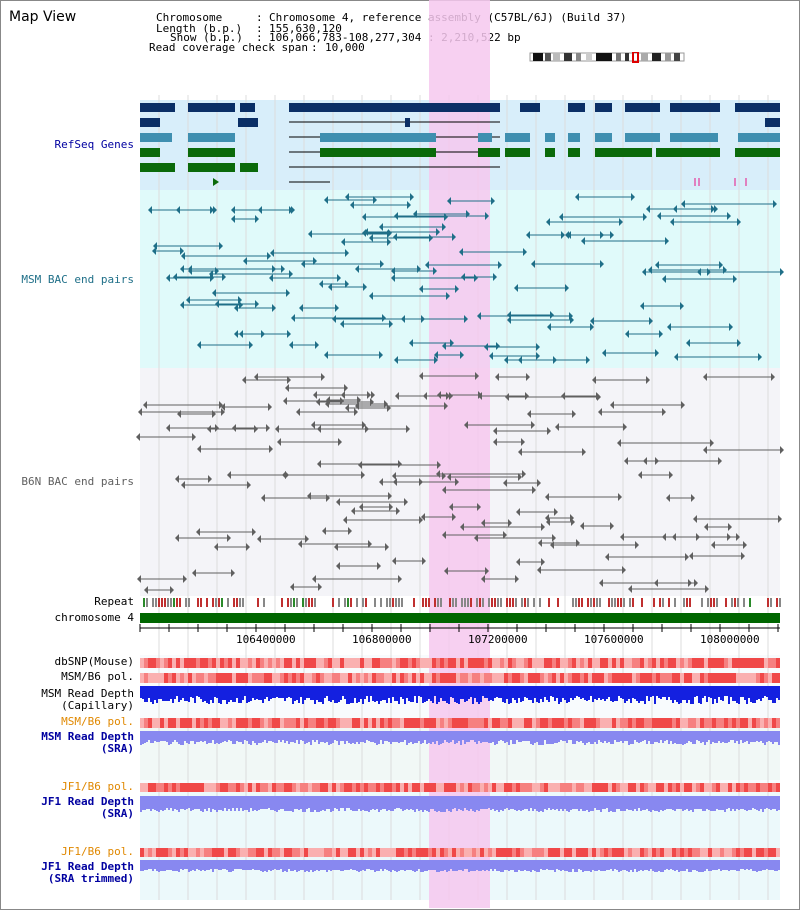  Describe the element at coordinates (189, 17) in the screenshot. I see `chromosome-key: Chromosome` at that location.